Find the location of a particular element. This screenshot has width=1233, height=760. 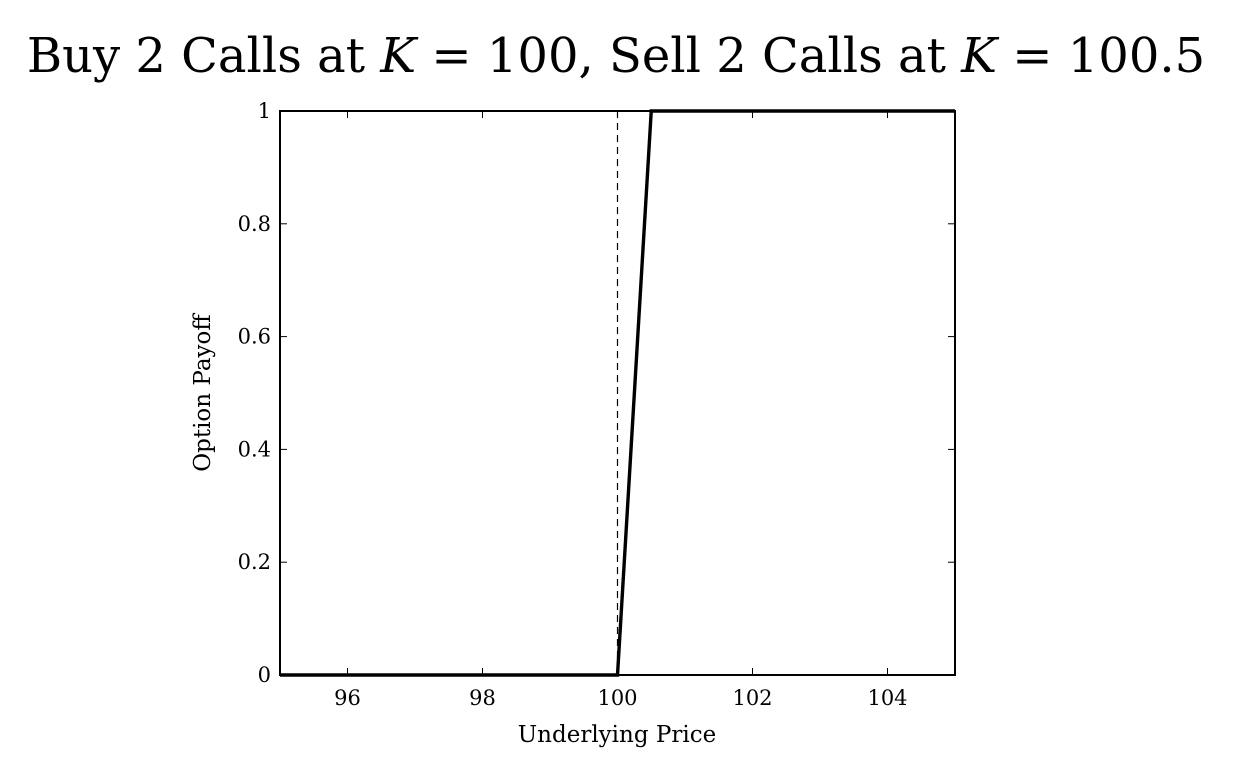

y-tick-label: 0.8 is located at coordinates (254, 224).